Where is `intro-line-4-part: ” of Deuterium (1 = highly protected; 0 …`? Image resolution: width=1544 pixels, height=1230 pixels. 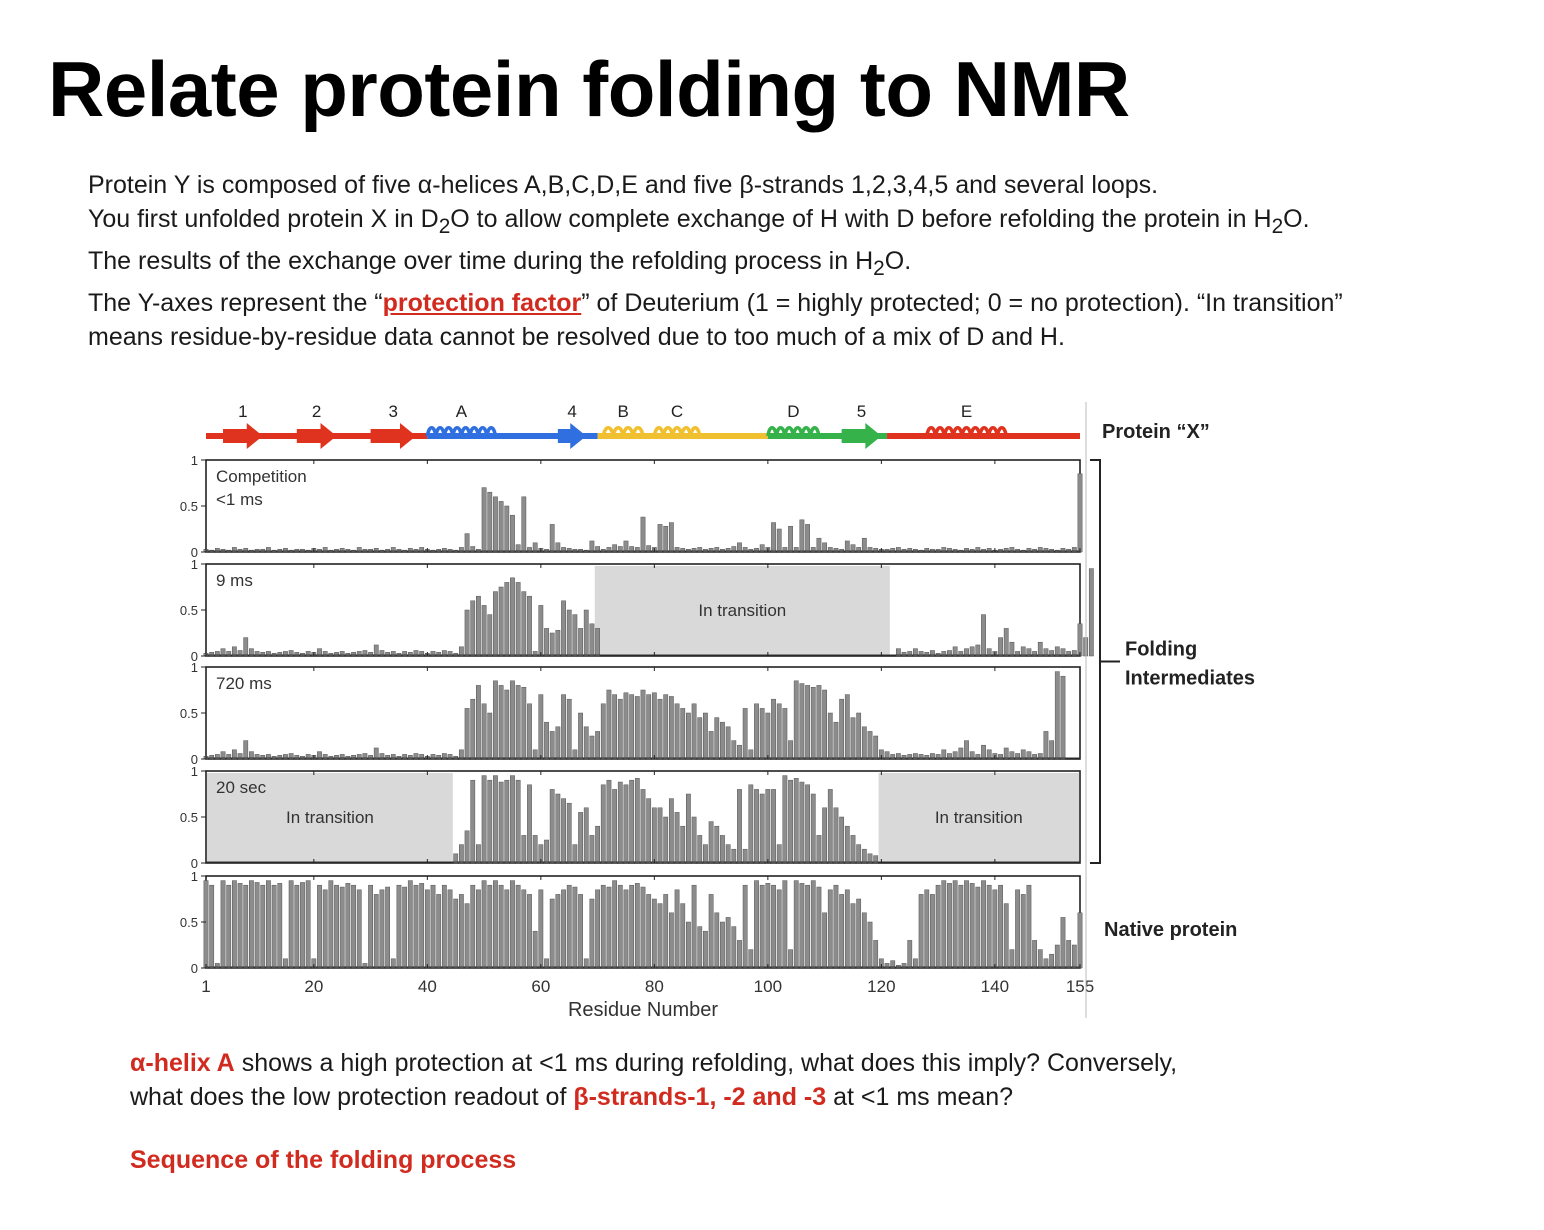 intro-line-4-part: ” of Deuterium (1 = highly protected; 0 … is located at coordinates (962, 303).